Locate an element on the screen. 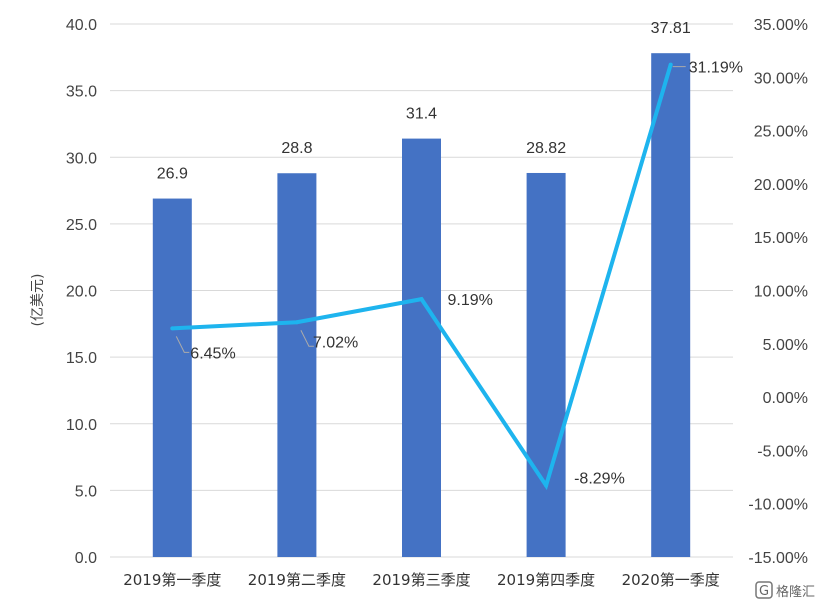  line-value-label: 31.19% is located at coordinates (716, 68).